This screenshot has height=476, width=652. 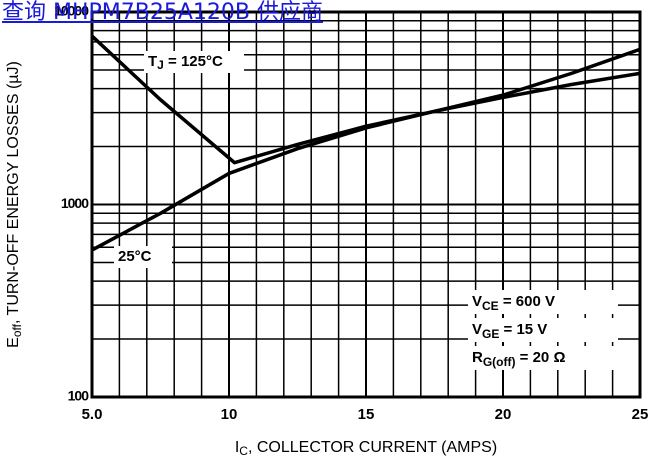 What do you see at coordinates (372, 447) in the screenshot?
I see `text-part: , COLLECTOR CURRENT (AMPS)` at bounding box center [372, 447].